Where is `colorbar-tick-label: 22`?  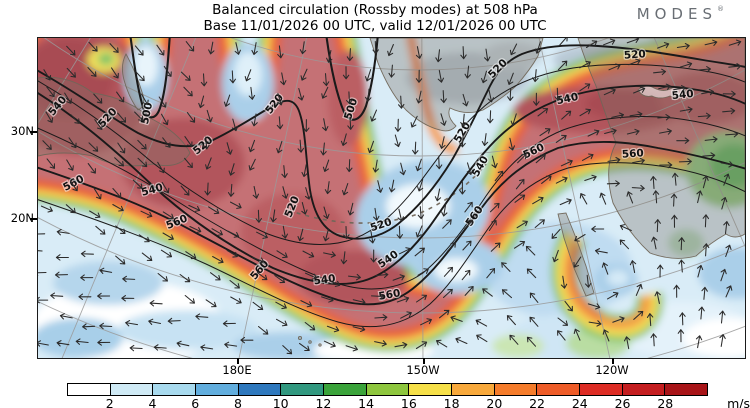
colorbar-tick-label: 22 is located at coordinates (537, 402).